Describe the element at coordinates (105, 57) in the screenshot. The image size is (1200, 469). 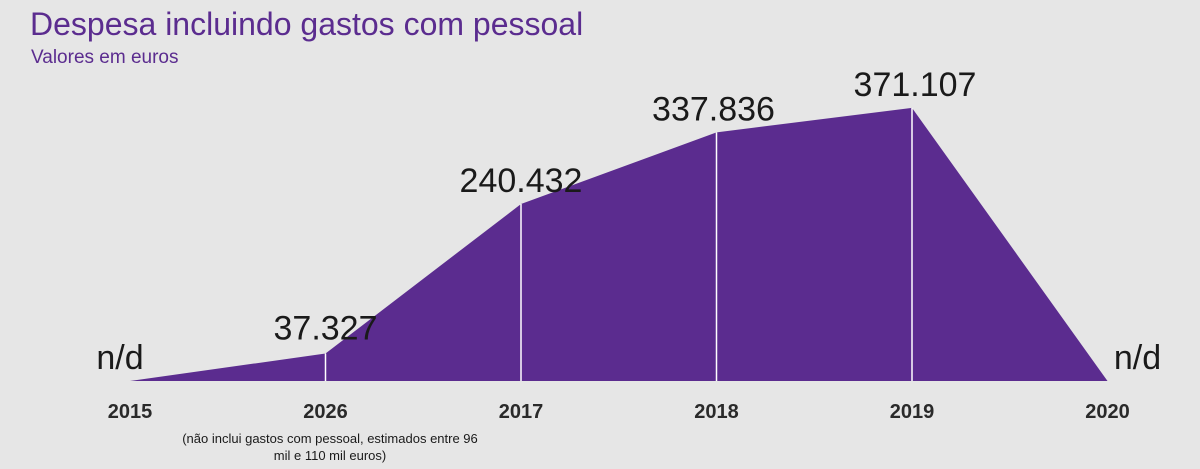
I see `chart-subtitle: Valores em euros` at that location.